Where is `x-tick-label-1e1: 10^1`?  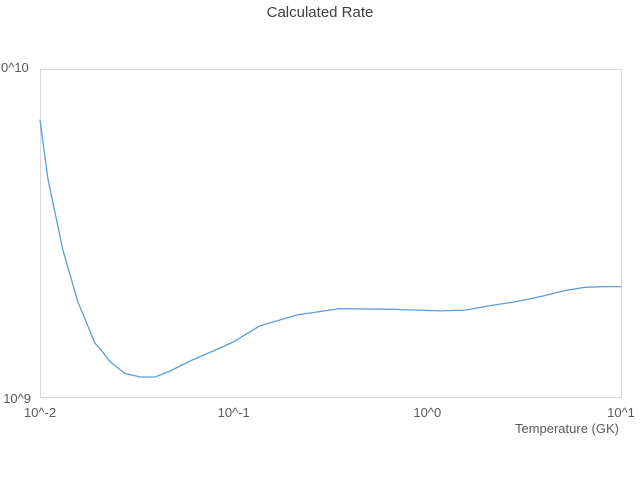 x-tick-label-1e1: 10^1 is located at coordinates (621, 412).